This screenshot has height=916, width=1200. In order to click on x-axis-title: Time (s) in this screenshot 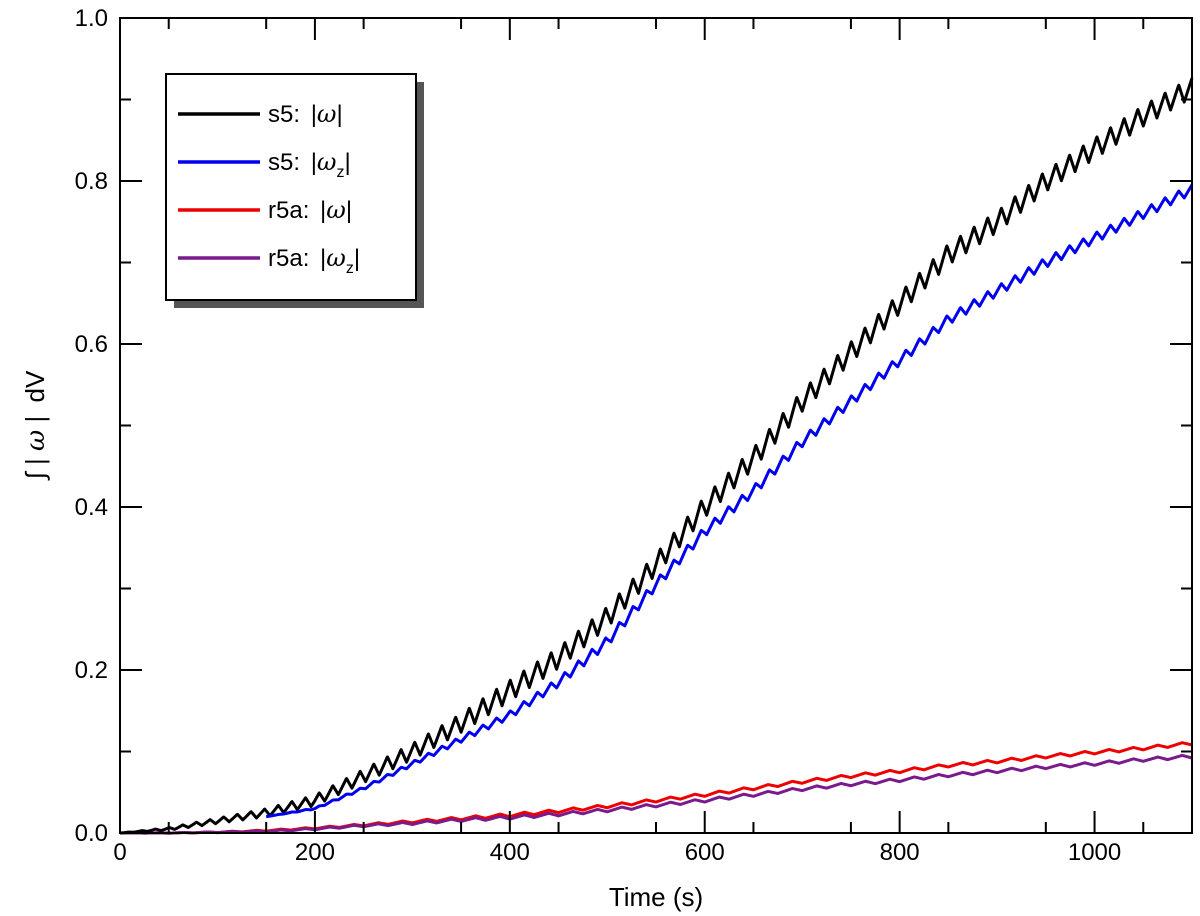, I will do `click(656, 897)`.